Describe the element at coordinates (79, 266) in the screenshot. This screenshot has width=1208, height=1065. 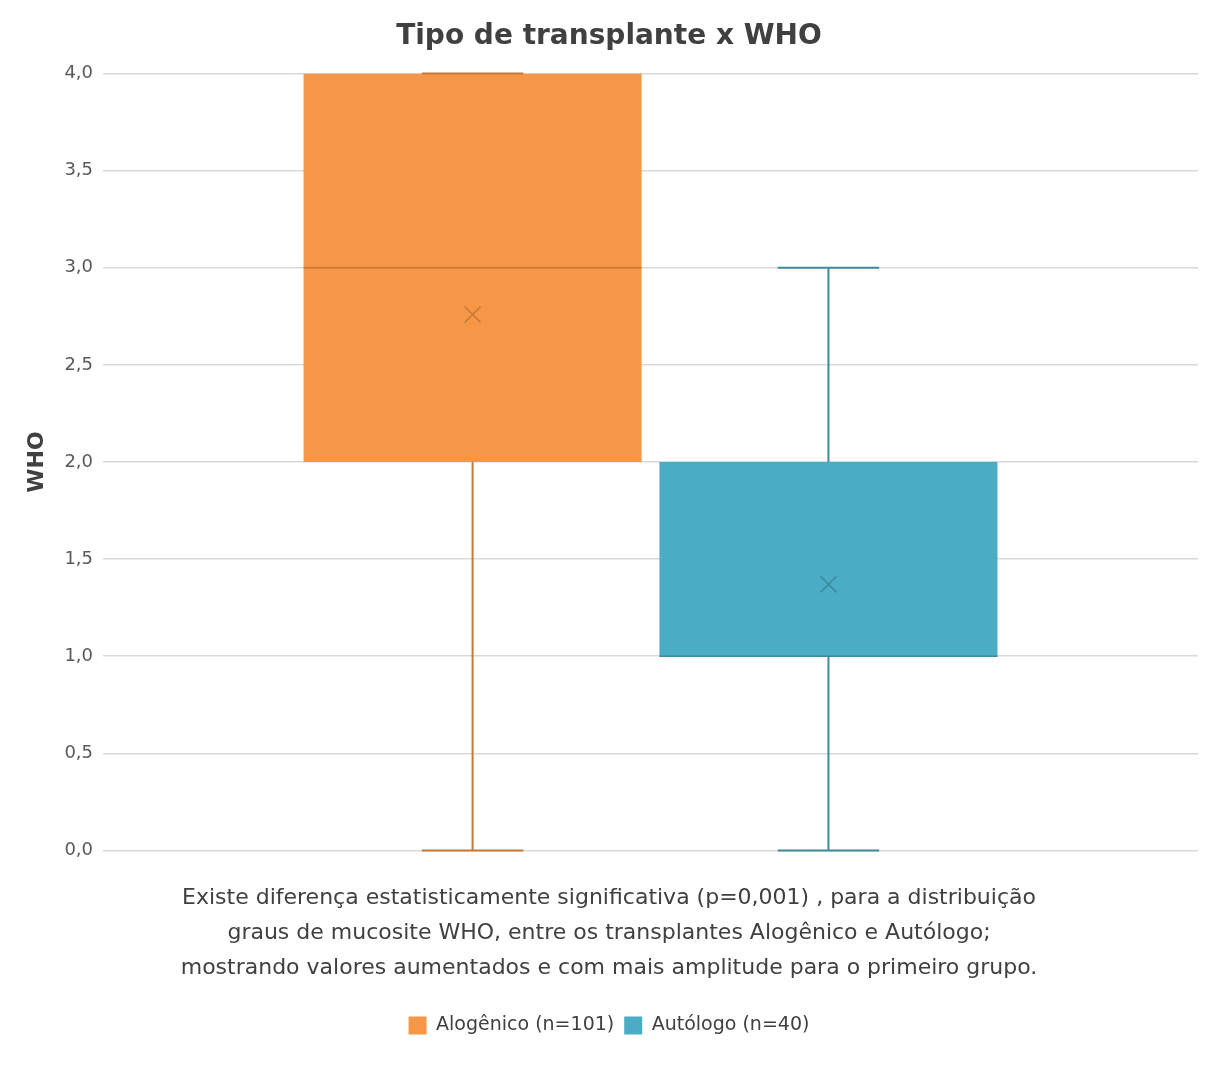
I see `y-tick-label: 3,0` at that location.